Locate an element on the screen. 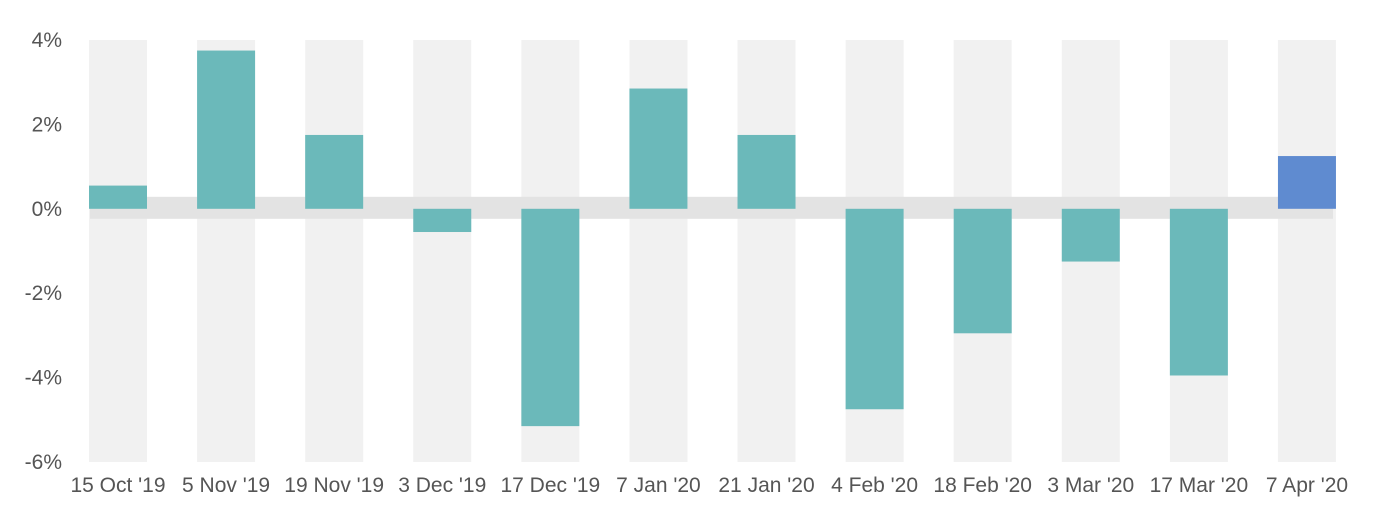  y-tick-label: -6% is located at coordinates (43, 462).